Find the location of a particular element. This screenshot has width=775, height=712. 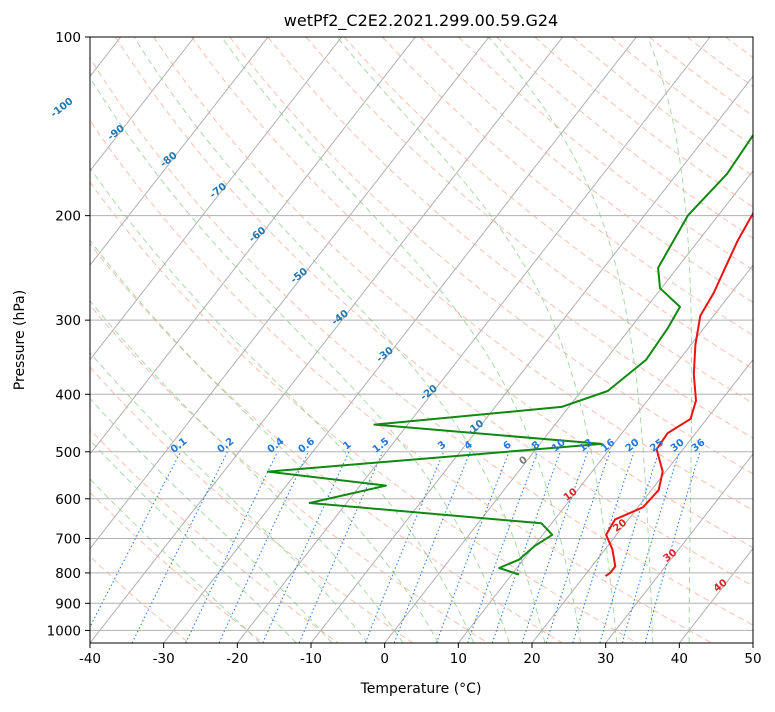

isotherm-label: -40 is located at coordinates (340, 318).